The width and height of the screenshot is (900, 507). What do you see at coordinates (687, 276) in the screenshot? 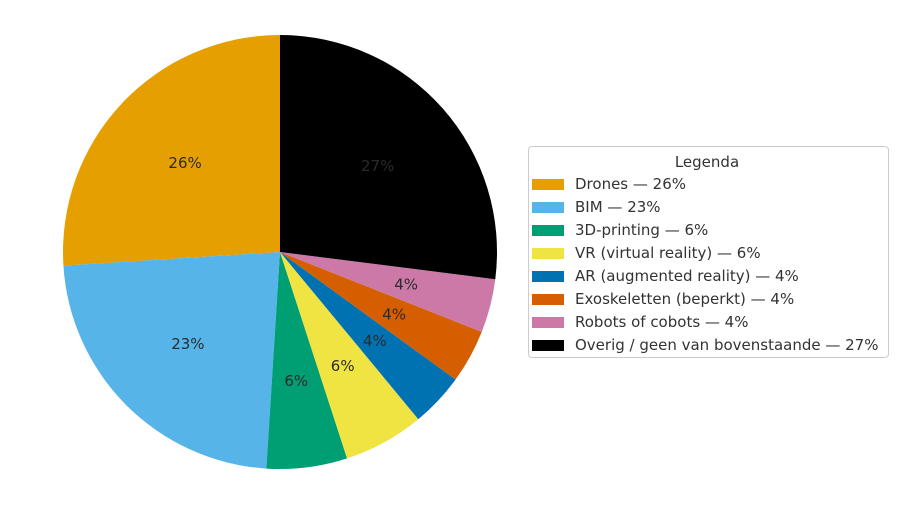
I see `legend-item-label: AR (augmented reality) — 4%` at bounding box center [687, 276].